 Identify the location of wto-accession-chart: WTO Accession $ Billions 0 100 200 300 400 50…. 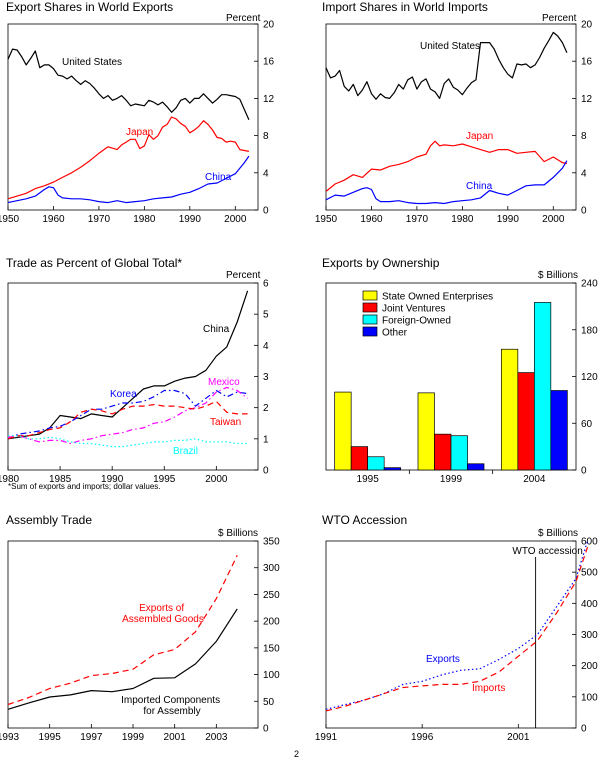
(456, 628).